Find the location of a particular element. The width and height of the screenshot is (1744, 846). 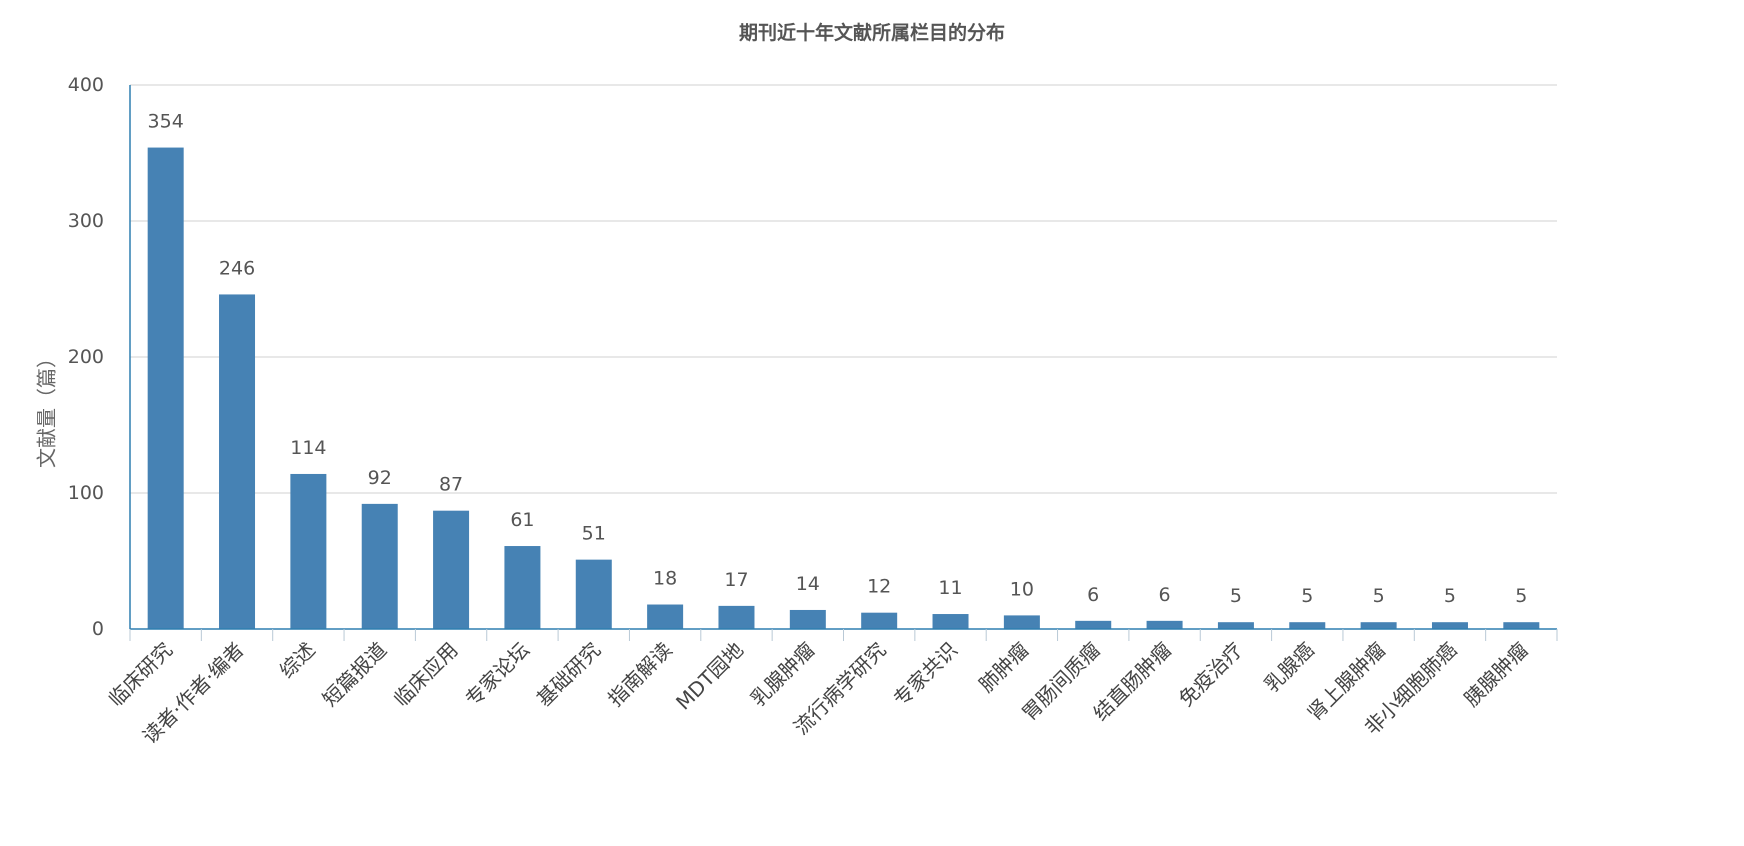

x-tick-label: 临床研究 is located at coordinates (141, 675).